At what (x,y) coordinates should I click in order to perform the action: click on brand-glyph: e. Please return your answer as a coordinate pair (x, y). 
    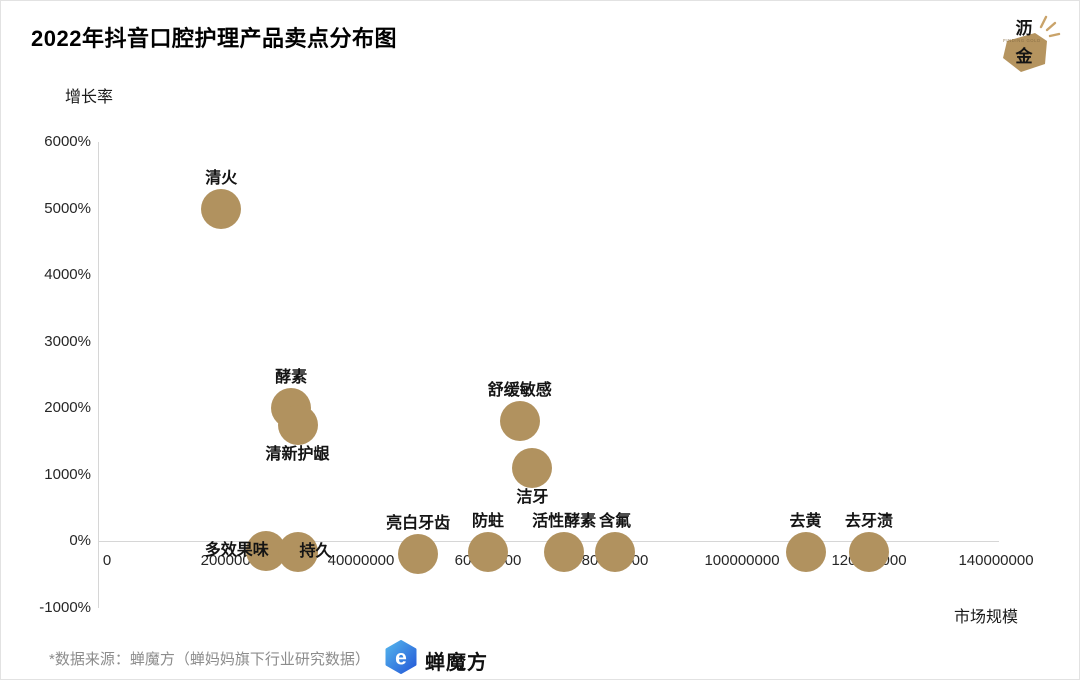
    Looking at the image, I should click on (401, 658).